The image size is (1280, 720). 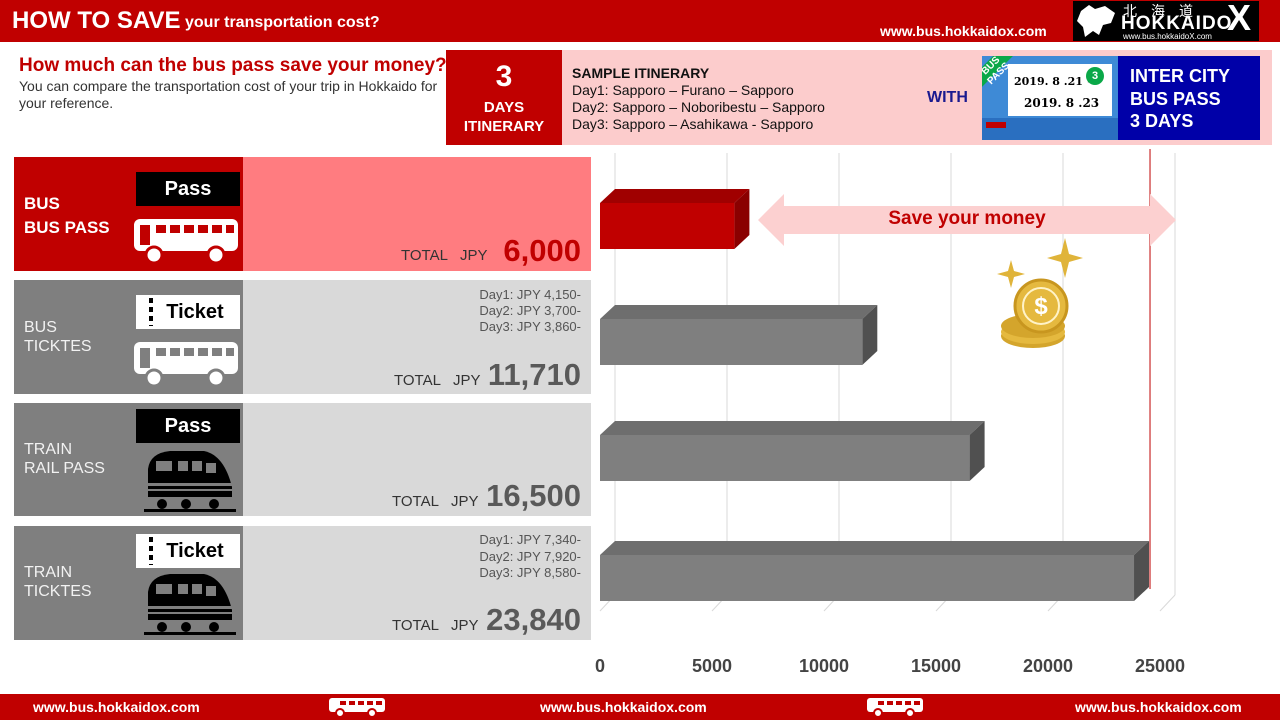 I want to click on hokkaido-map-icon, so click(x=1096, y=21).